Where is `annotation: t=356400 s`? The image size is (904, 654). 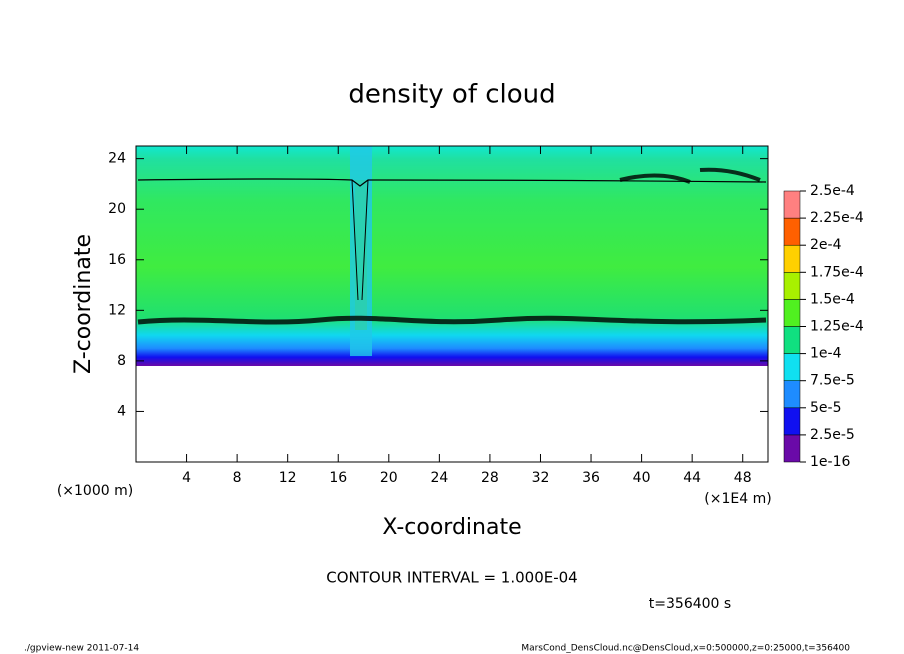 annotation: t=356400 s is located at coordinates (690, 604).